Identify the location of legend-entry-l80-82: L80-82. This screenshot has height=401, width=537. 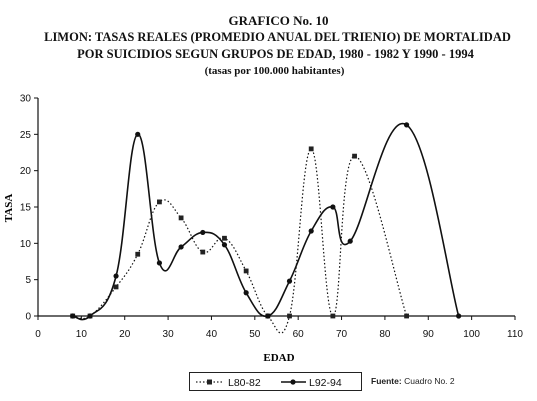
(228, 383).